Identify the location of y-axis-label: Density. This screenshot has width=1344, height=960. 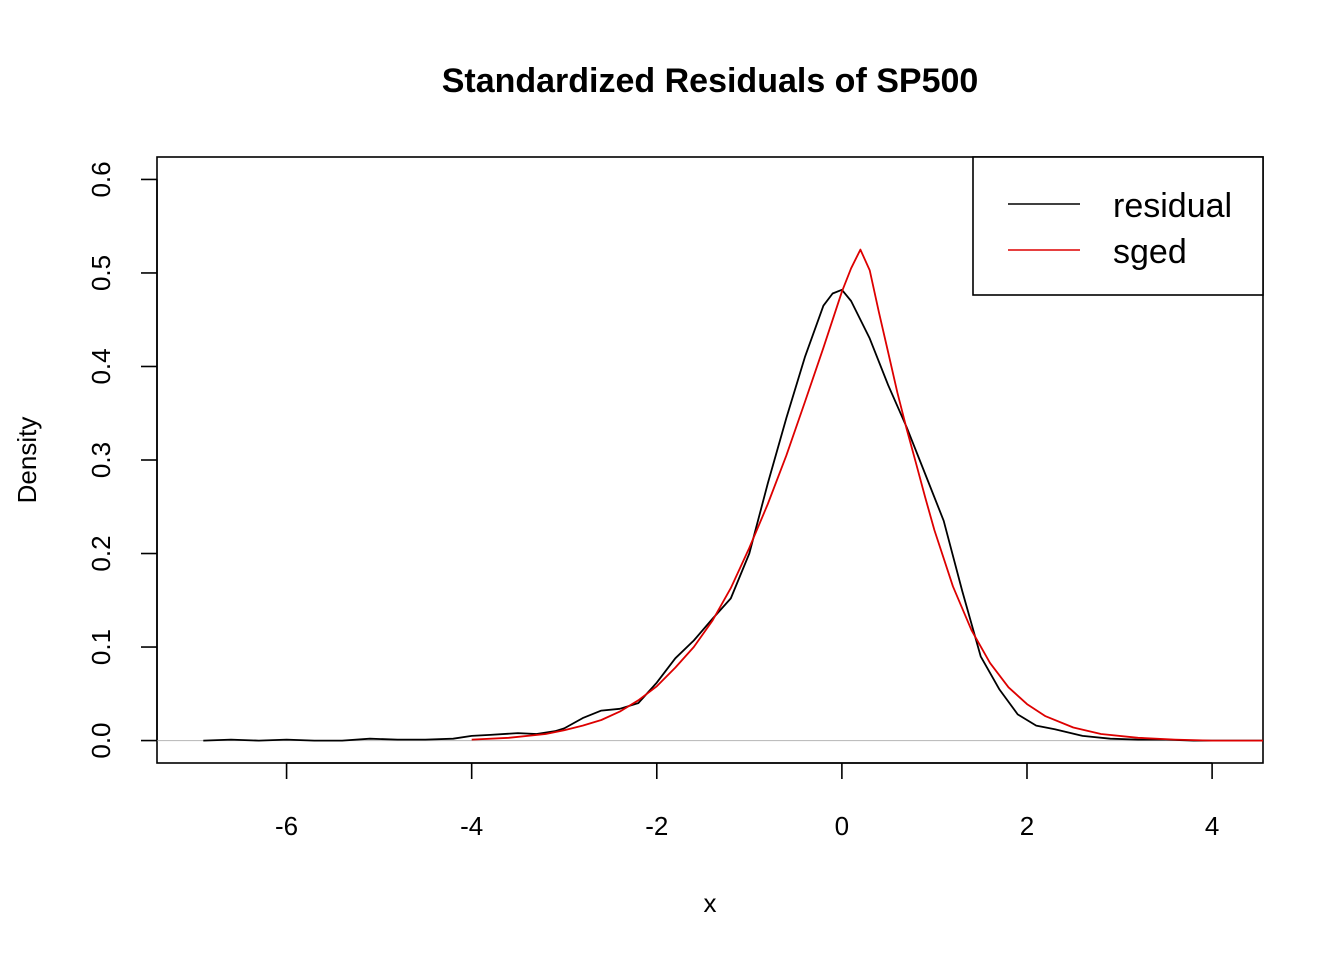
(27, 460).